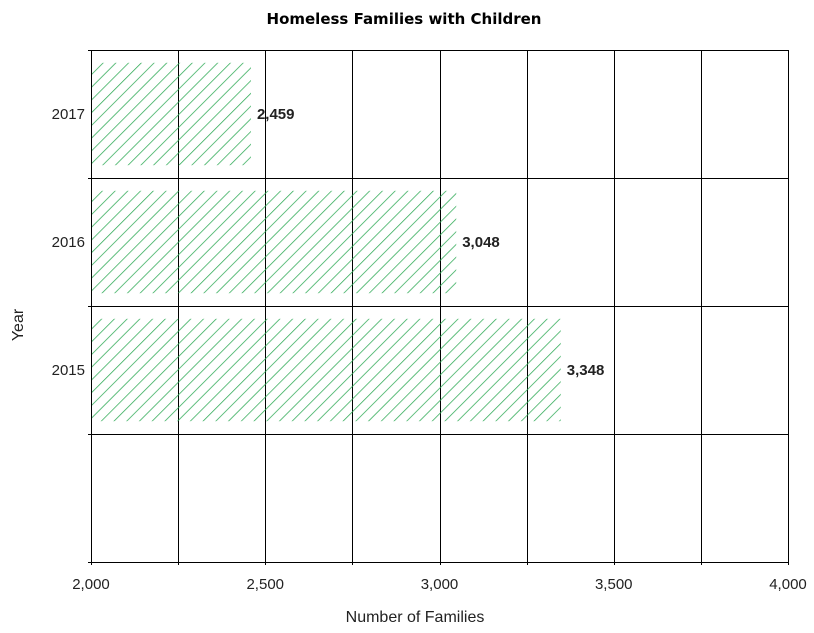  What do you see at coordinates (586, 370) in the screenshot?
I see `data-label: 3,348` at bounding box center [586, 370].